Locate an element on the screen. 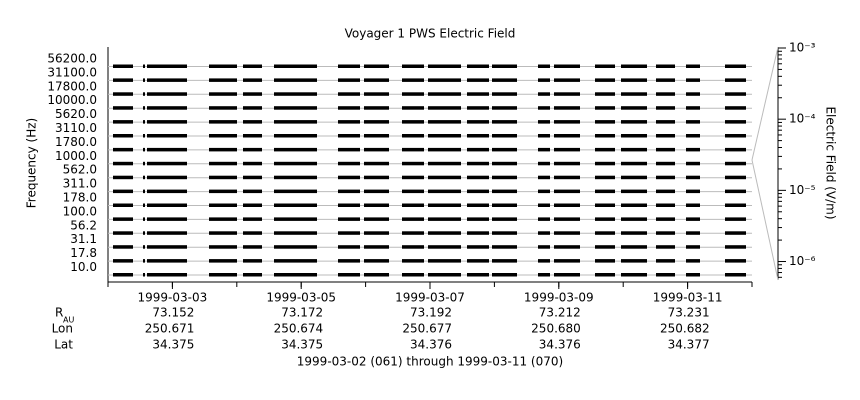  x-tick-label: 1999-03-07 is located at coordinates (430, 298).